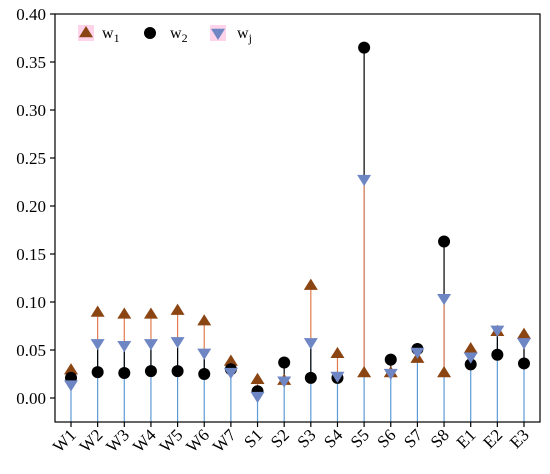 The height and width of the screenshot is (474, 550). I want to click on point-wj-S4, so click(337, 377).